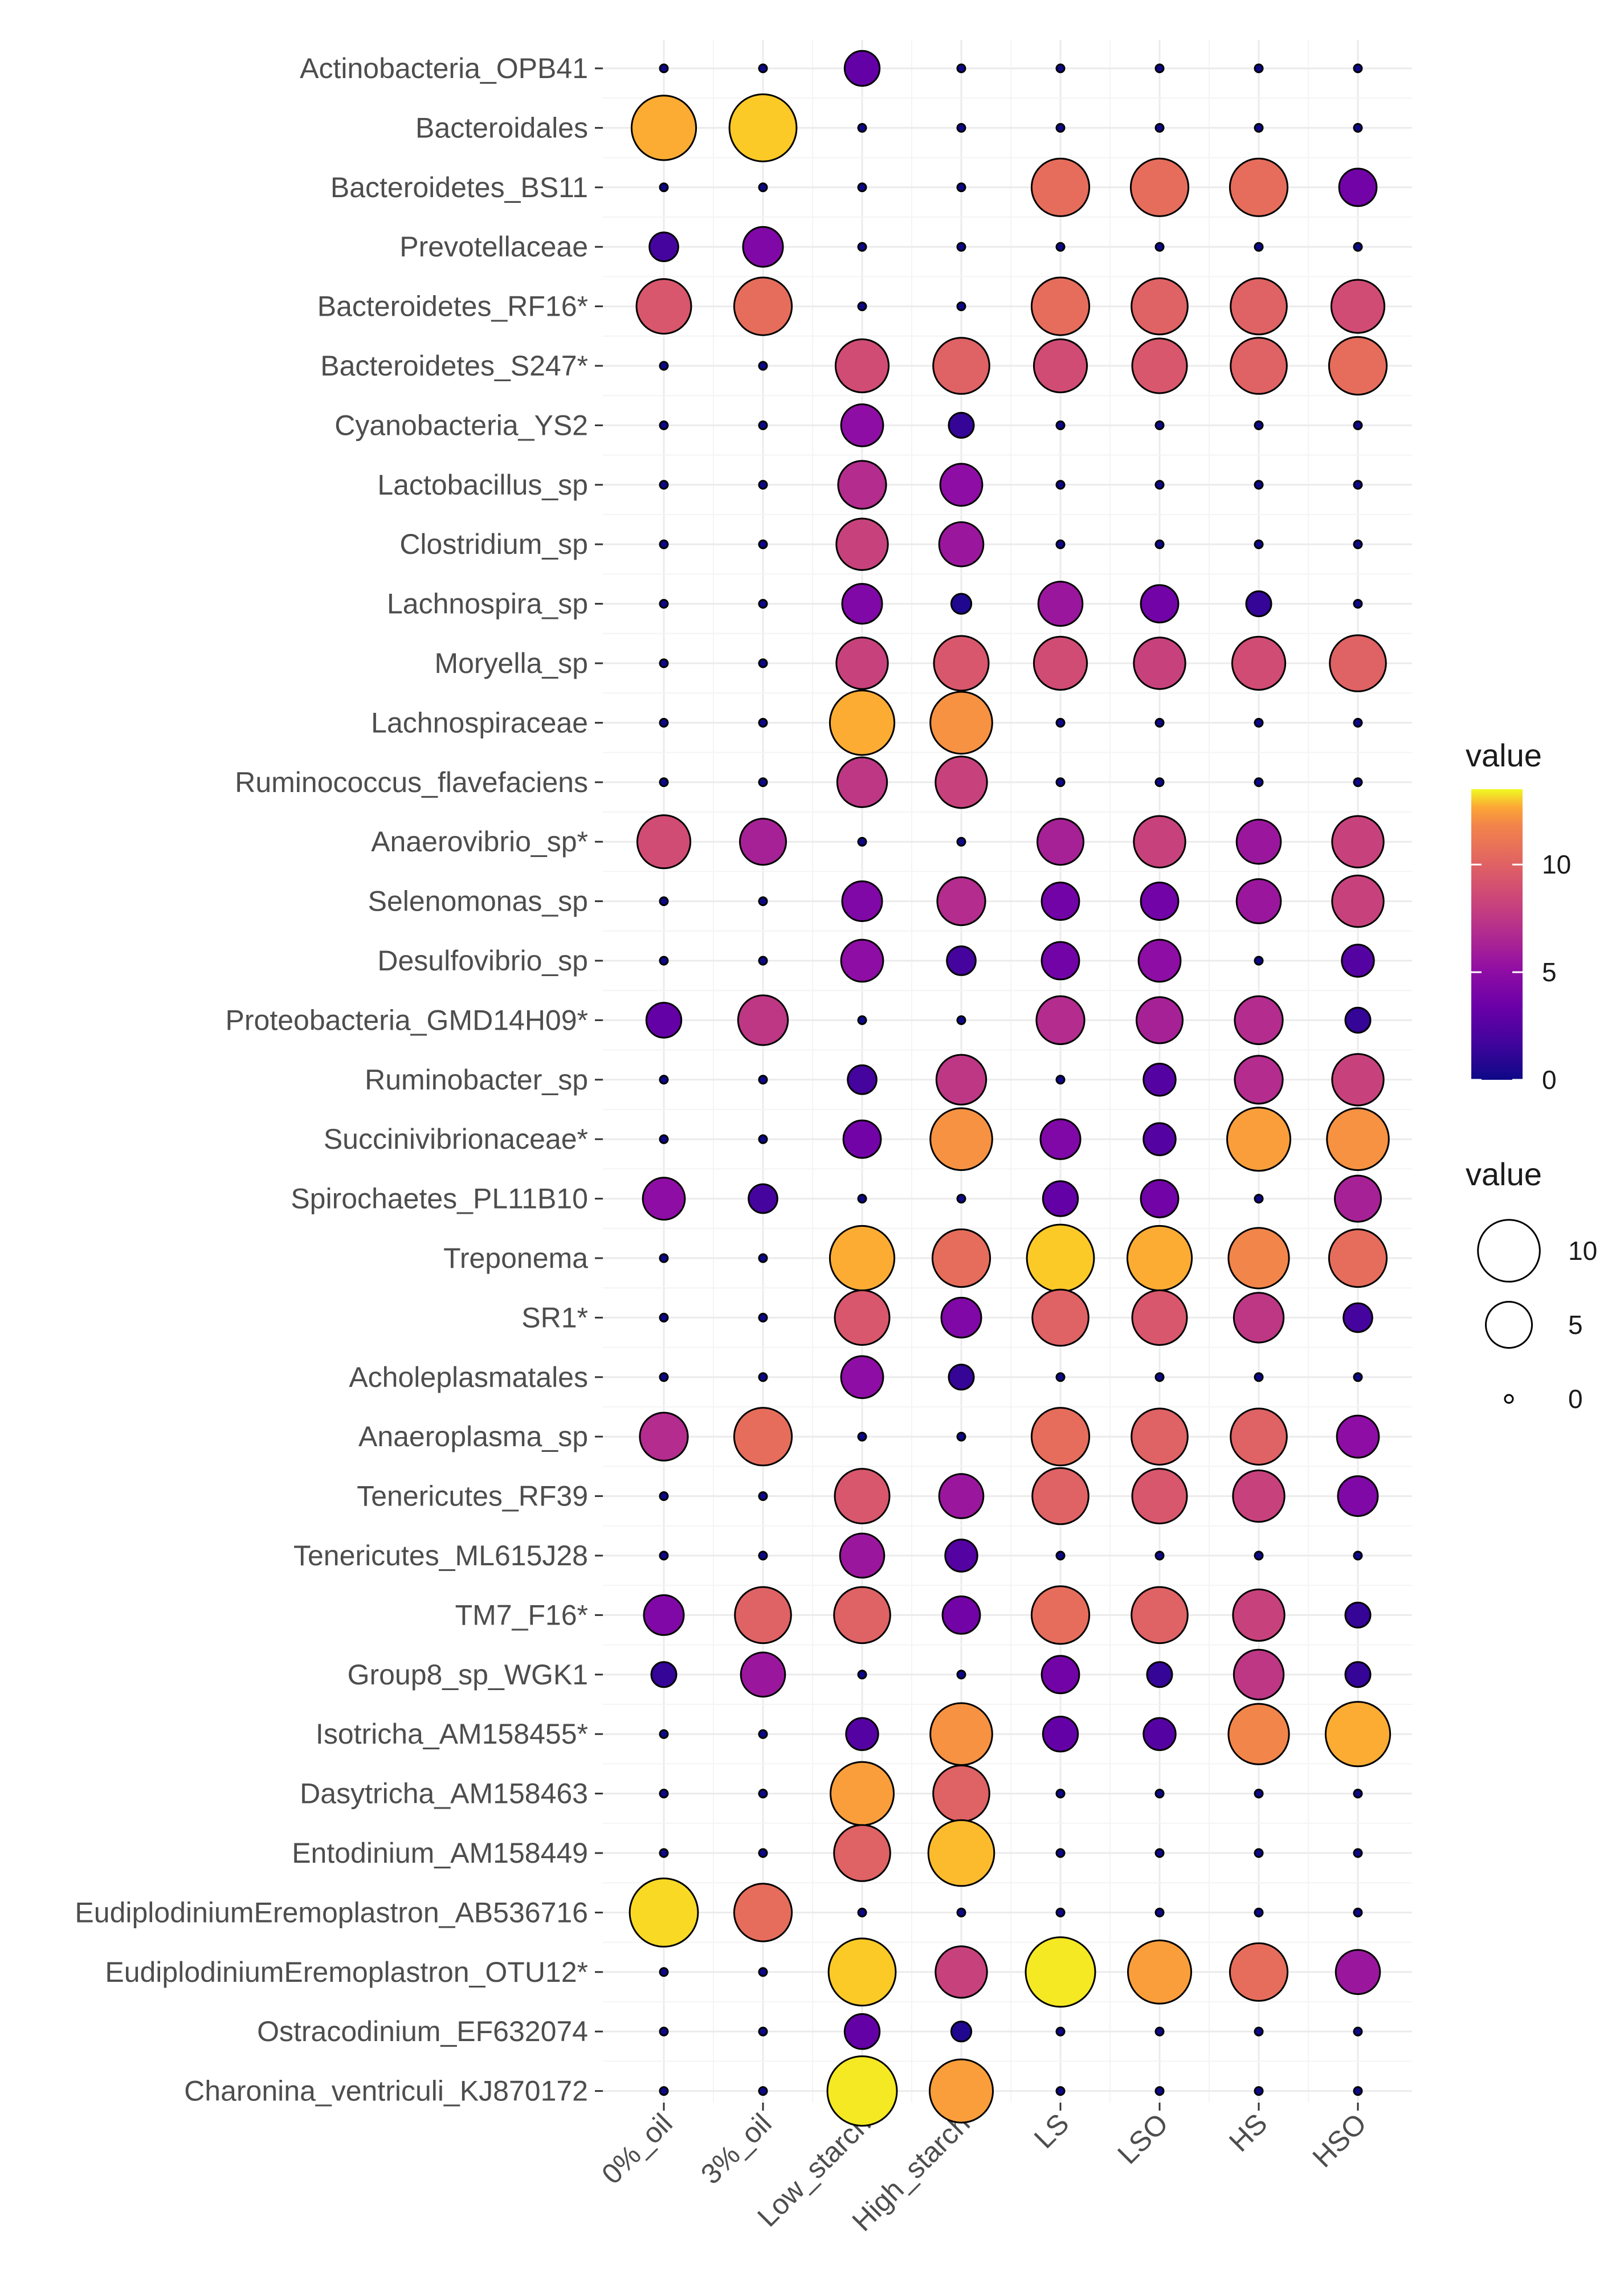 The image size is (1624, 2273). Describe the element at coordinates (331, 1912) in the screenshot. I see `y-tick-label: EudiplodiniumEremoplastron_AB536716` at that location.